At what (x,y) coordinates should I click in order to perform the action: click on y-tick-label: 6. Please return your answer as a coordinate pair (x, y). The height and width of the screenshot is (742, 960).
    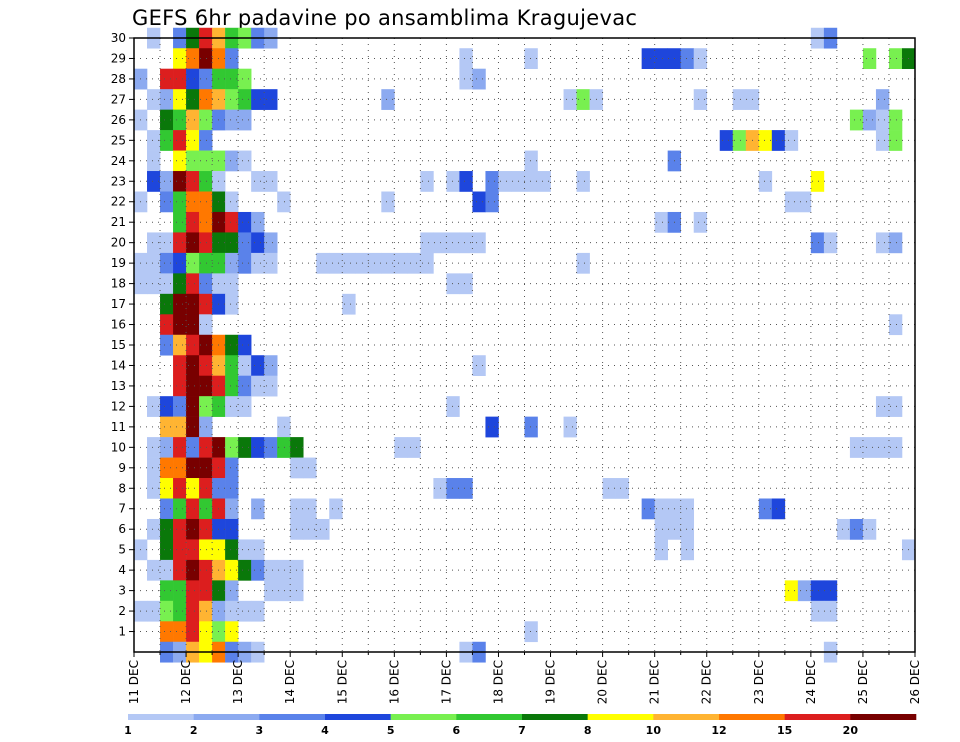
    Looking at the image, I should click on (122, 529).